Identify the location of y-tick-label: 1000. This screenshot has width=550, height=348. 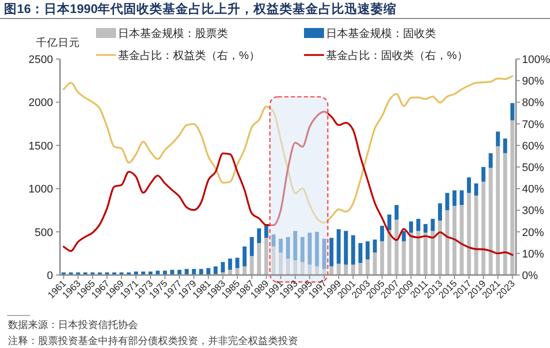
(40, 190).